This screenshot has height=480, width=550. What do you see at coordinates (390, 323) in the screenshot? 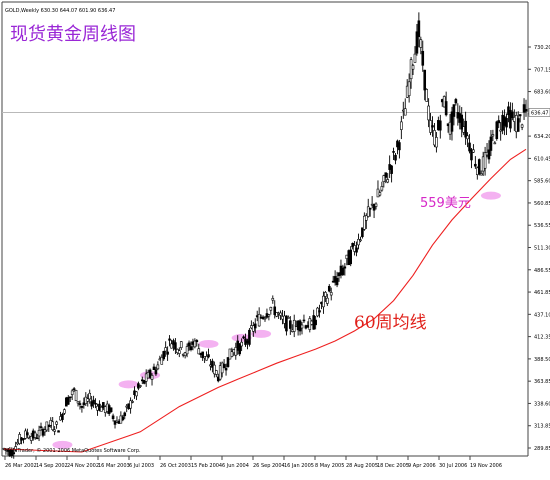
I see `ma-annotation: 60周均线` at bounding box center [390, 323].